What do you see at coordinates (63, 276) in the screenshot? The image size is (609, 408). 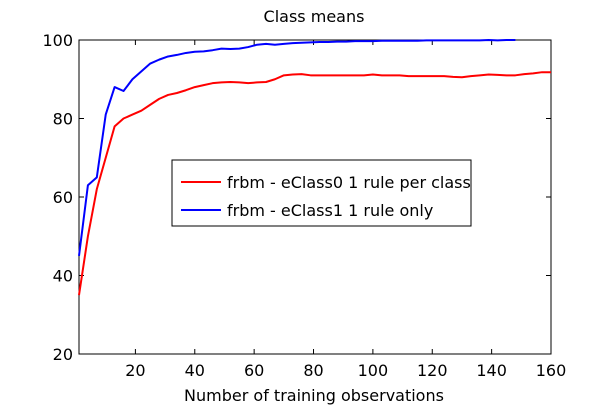 I see `y-tick-label: 40` at bounding box center [63, 276].